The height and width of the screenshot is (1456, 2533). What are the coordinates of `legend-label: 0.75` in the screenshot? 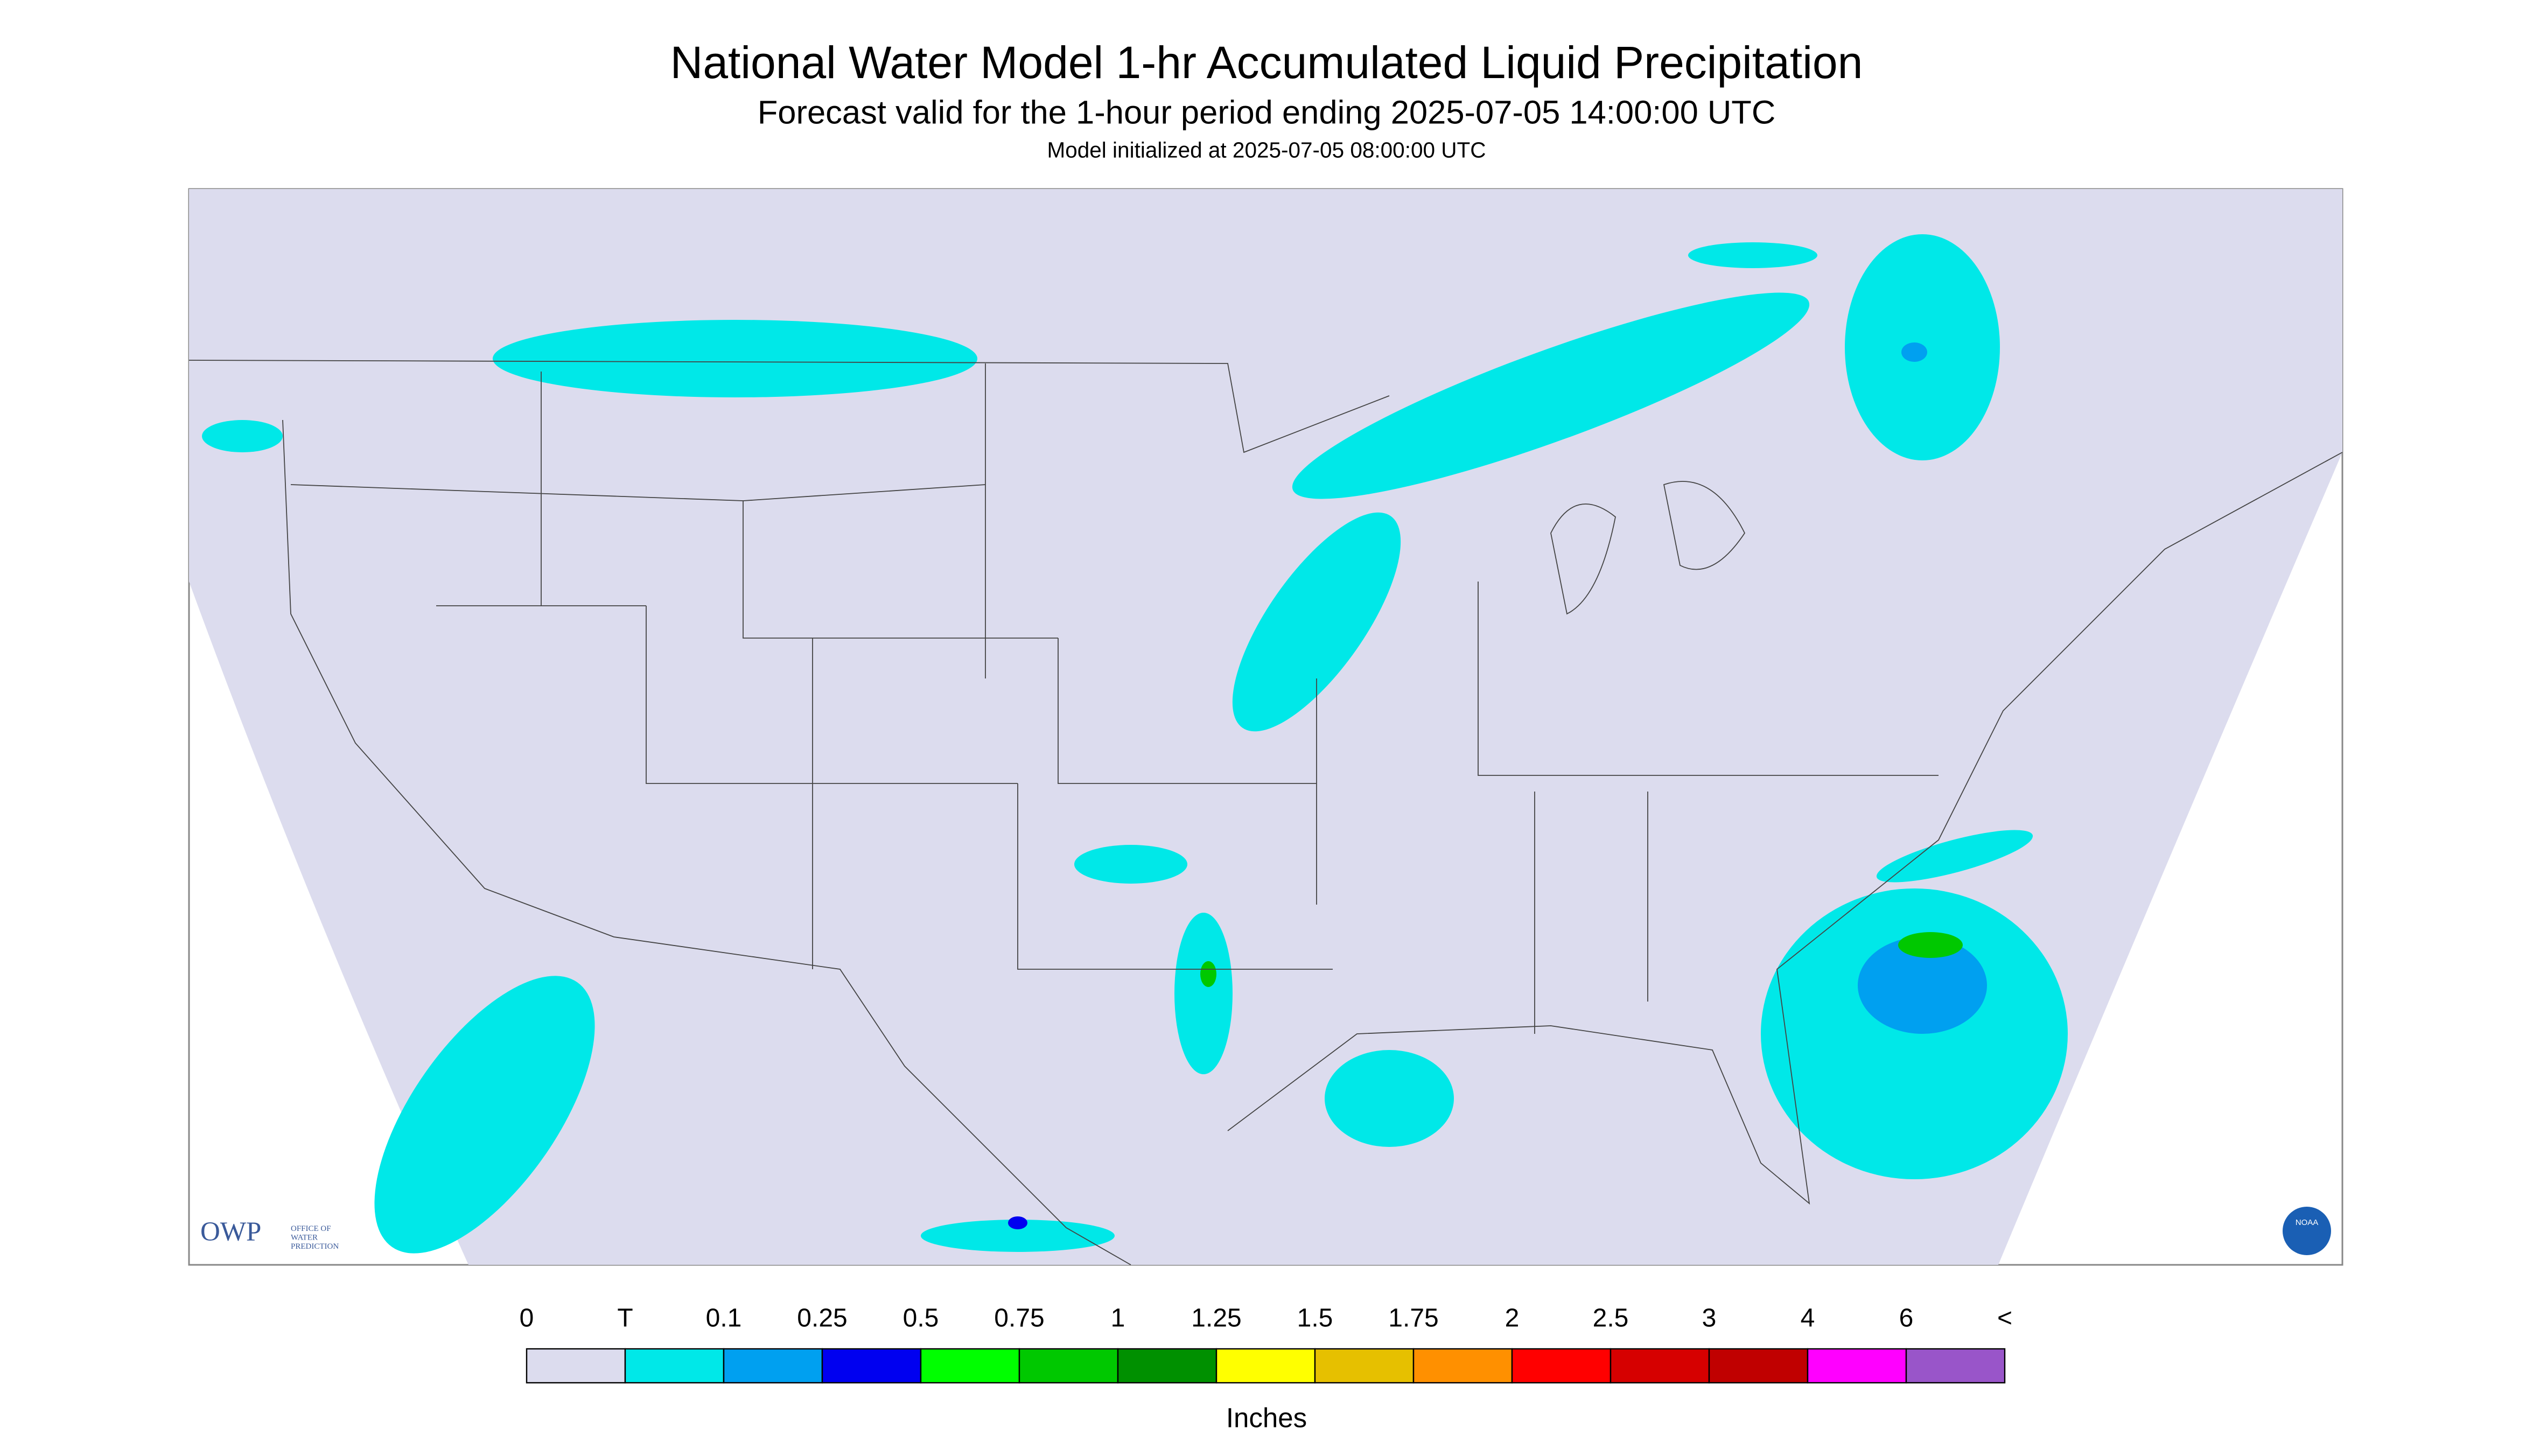 It's located at (1019, 1318).